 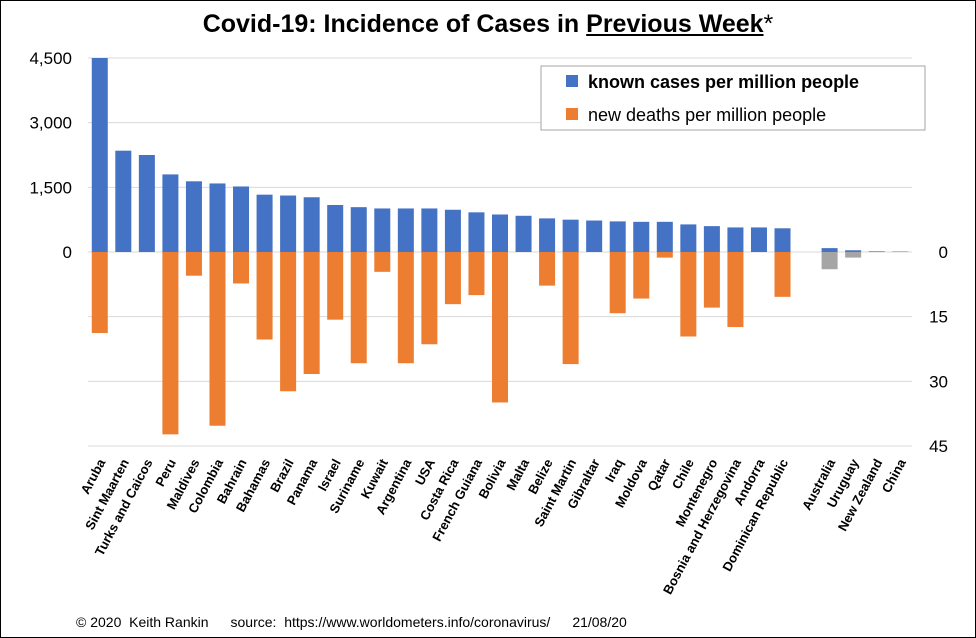 What do you see at coordinates (50, 187) in the screenshot?
I see `left-tick-label: 1,500` at bounding box center [50, 187].